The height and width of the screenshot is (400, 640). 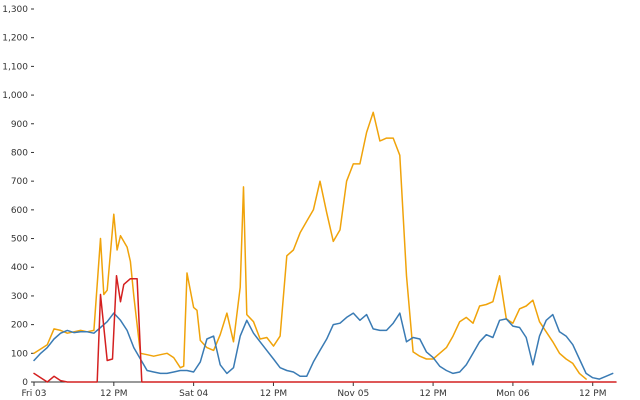 I want to click on y-tick-label: 600, so click(x=19, y=211).